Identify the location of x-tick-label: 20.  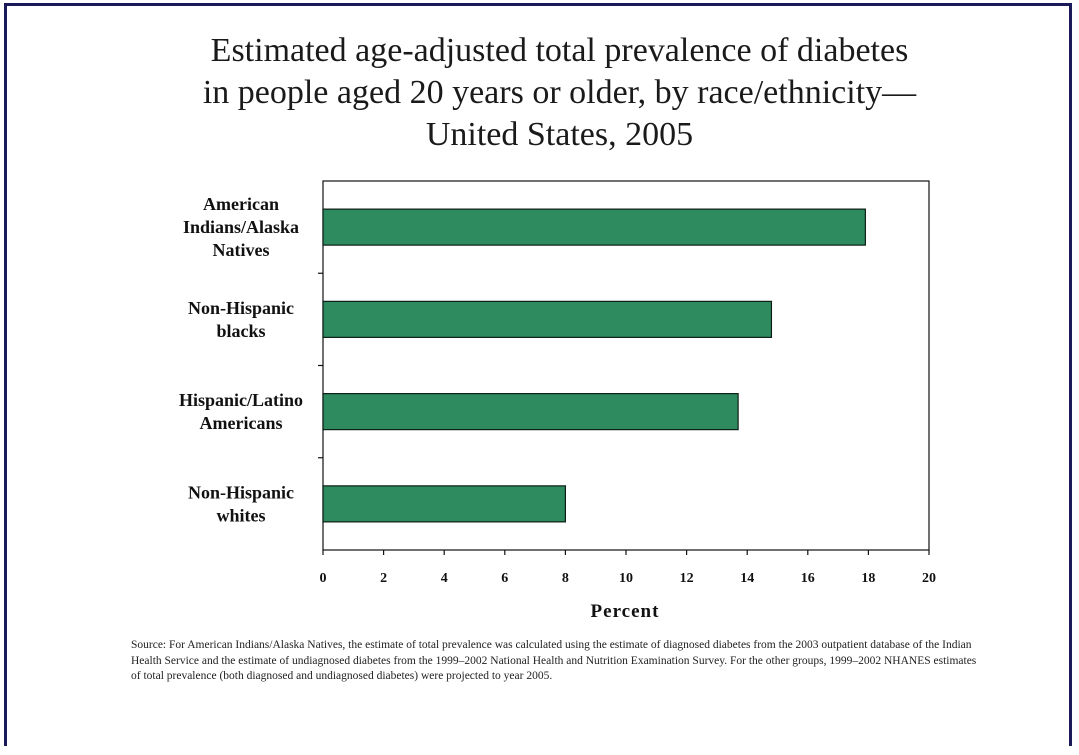
(929, 578).